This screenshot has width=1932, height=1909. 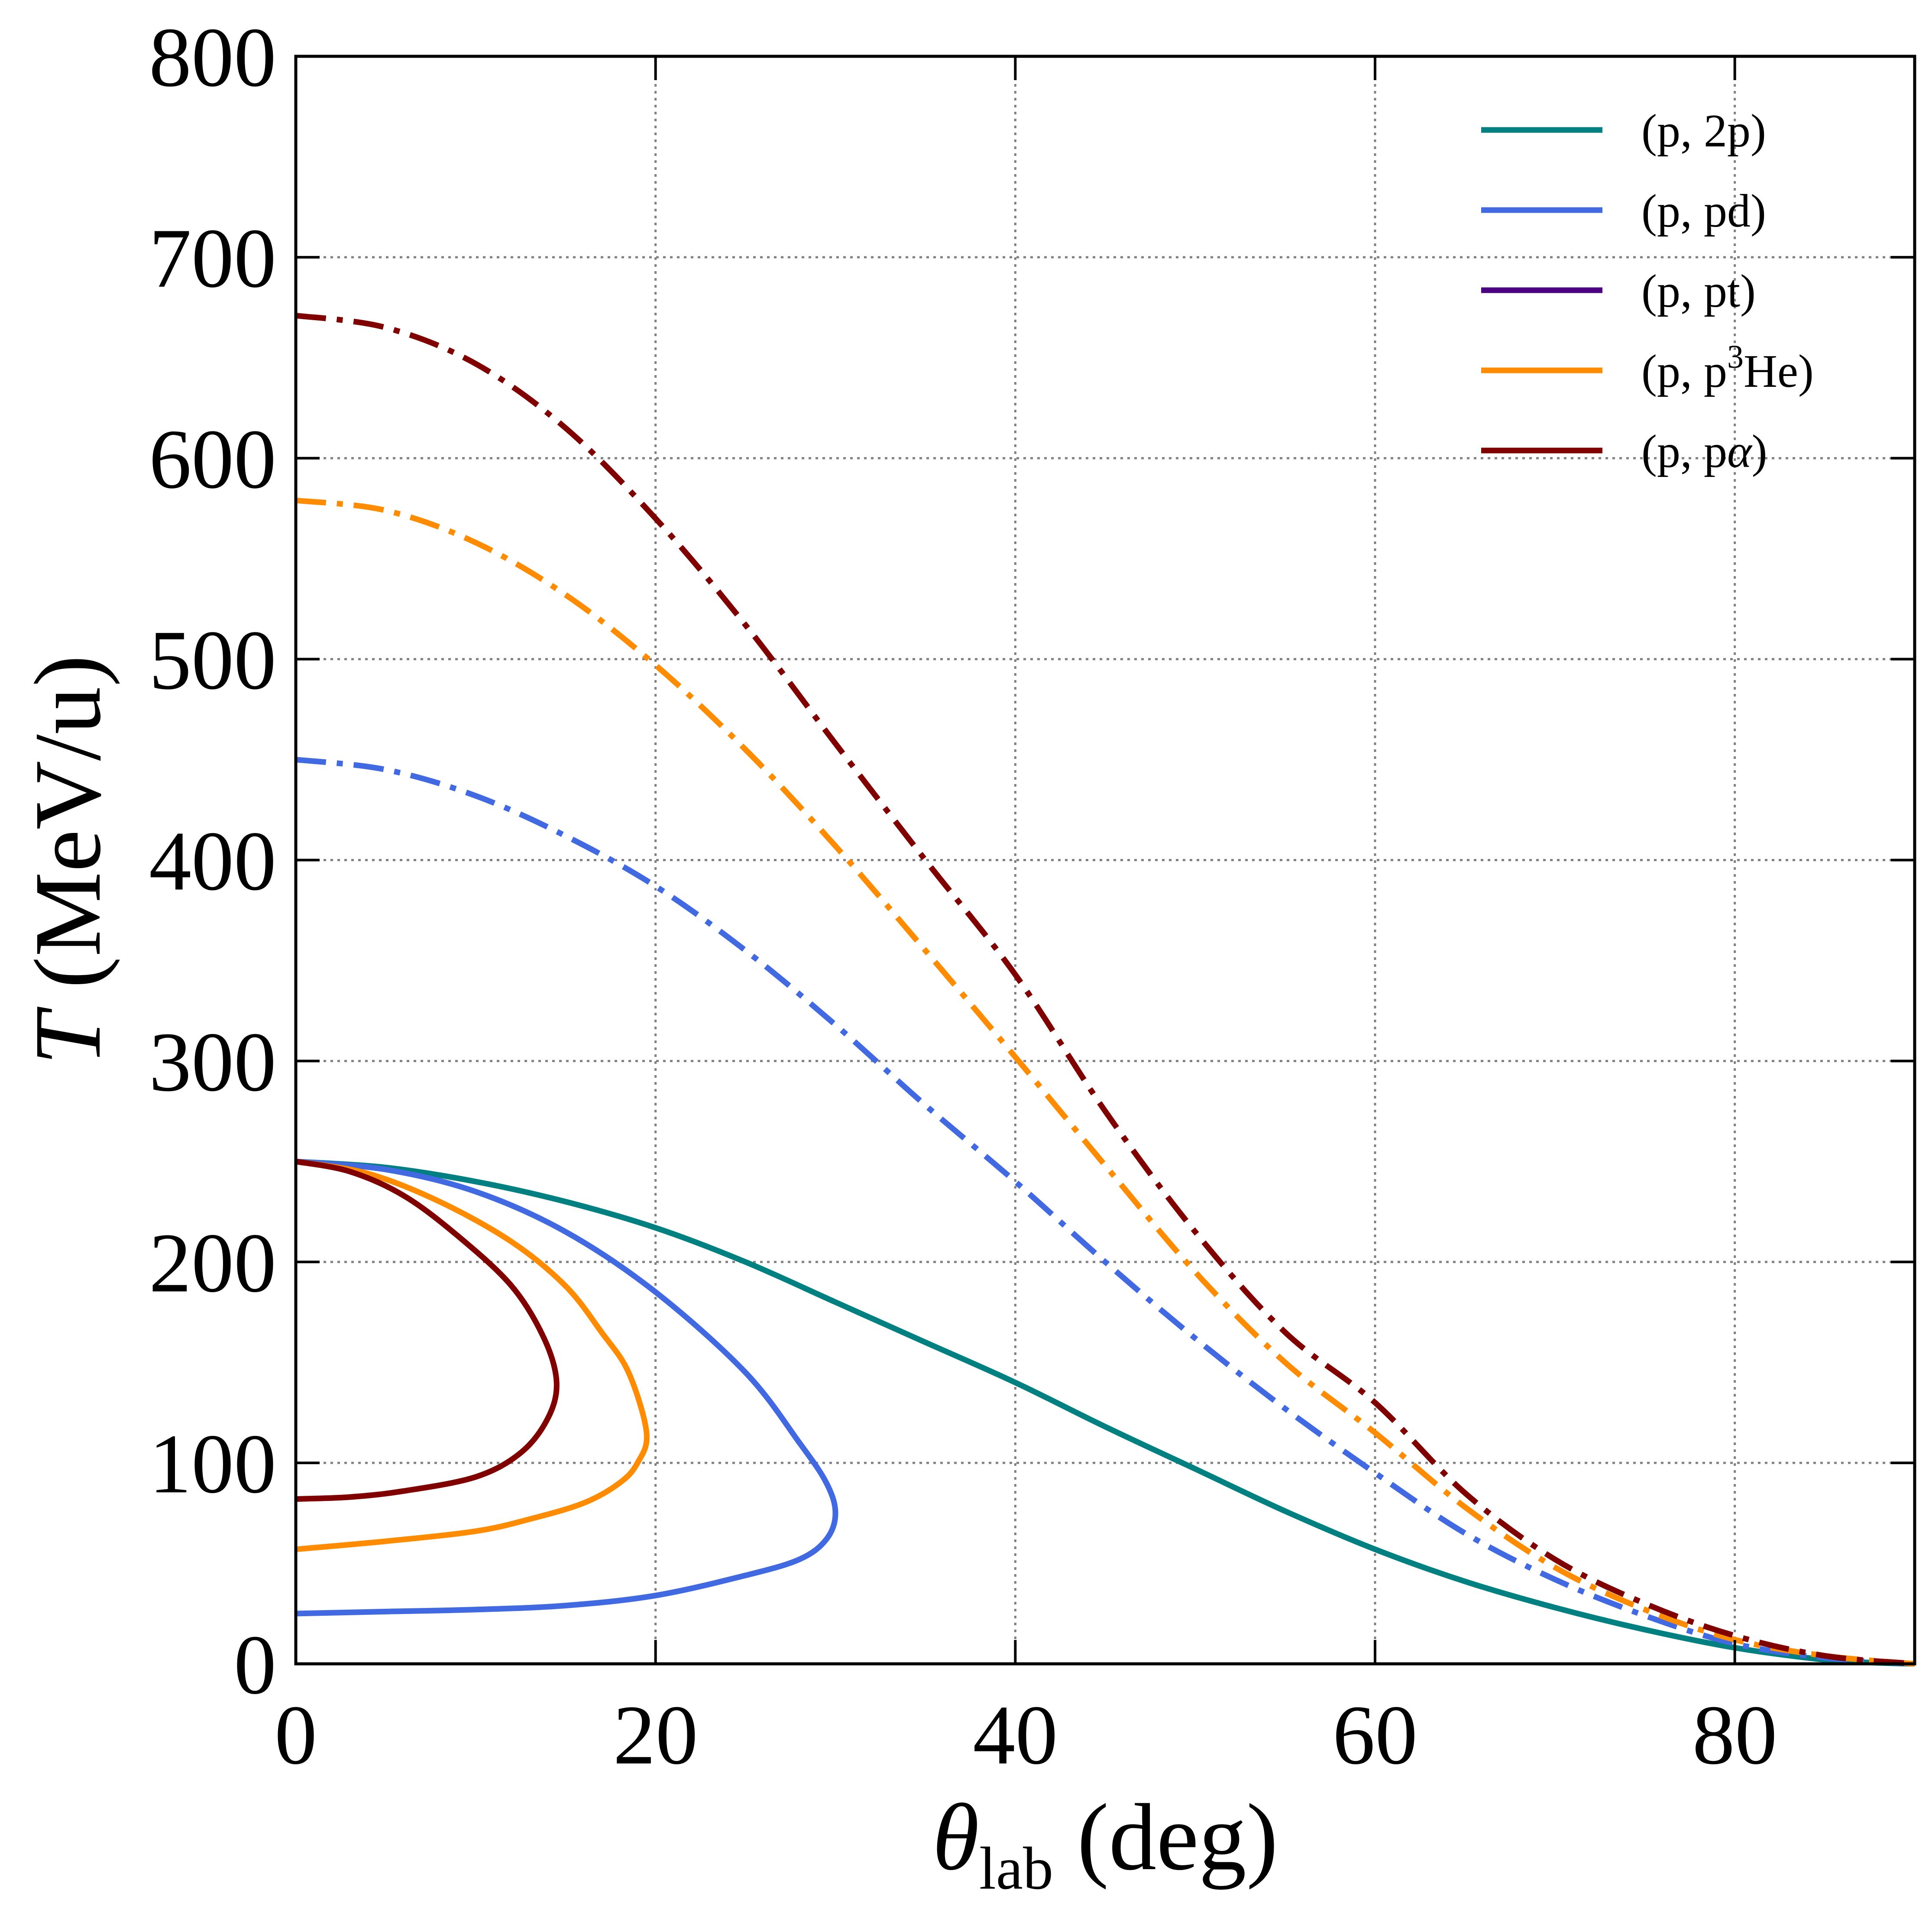 I want to click on legend-label: (p, pα), so click(x=1704, y=451).